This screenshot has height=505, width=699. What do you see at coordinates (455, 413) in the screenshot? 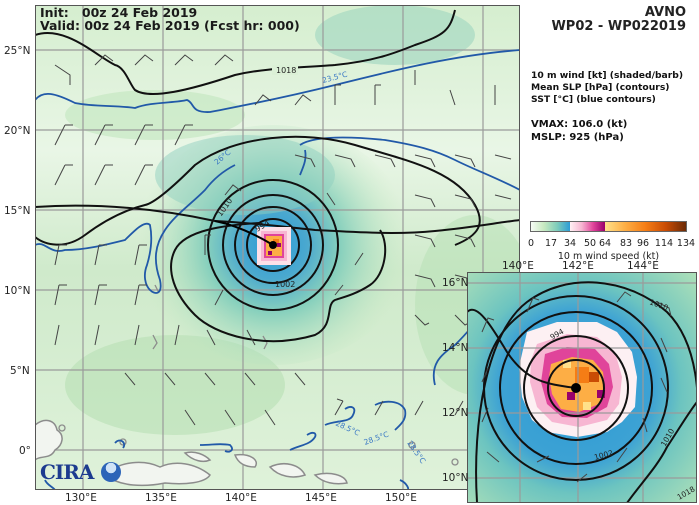
I see `inset-lat-tick-12n: 12°N` at bounding box center [455, 413].